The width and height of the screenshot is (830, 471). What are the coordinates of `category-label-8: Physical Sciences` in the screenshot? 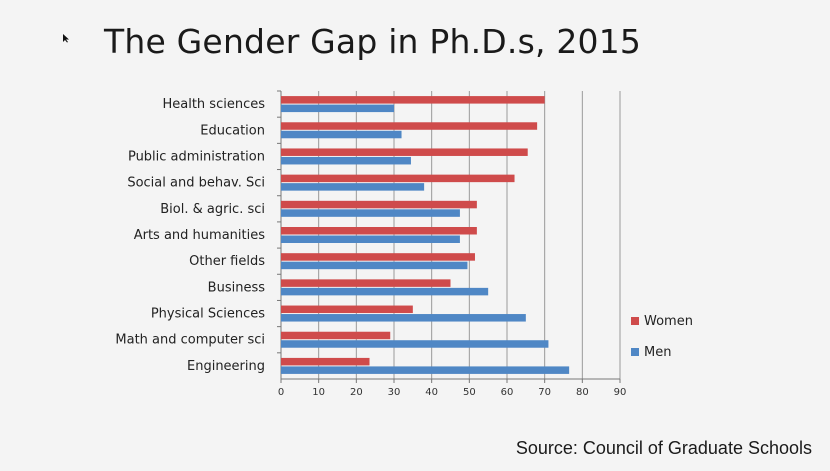 It's located at (208, 314).